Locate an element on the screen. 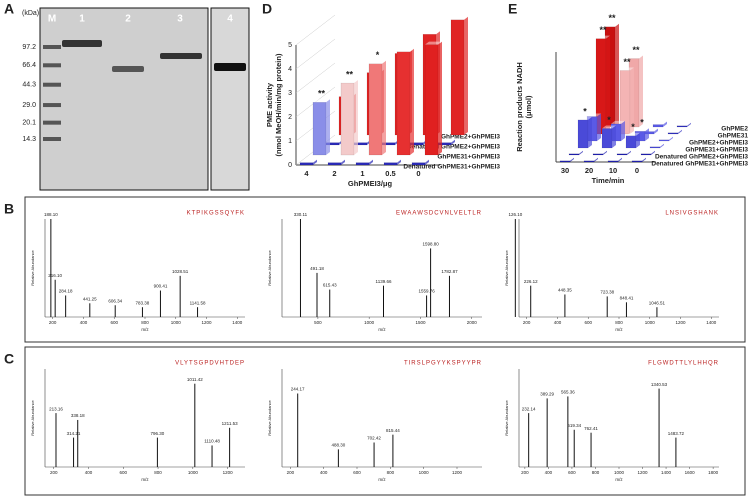 This screenshot has width=750, height=497. peak-label: 848.41 is located at coordinates (627, 297).